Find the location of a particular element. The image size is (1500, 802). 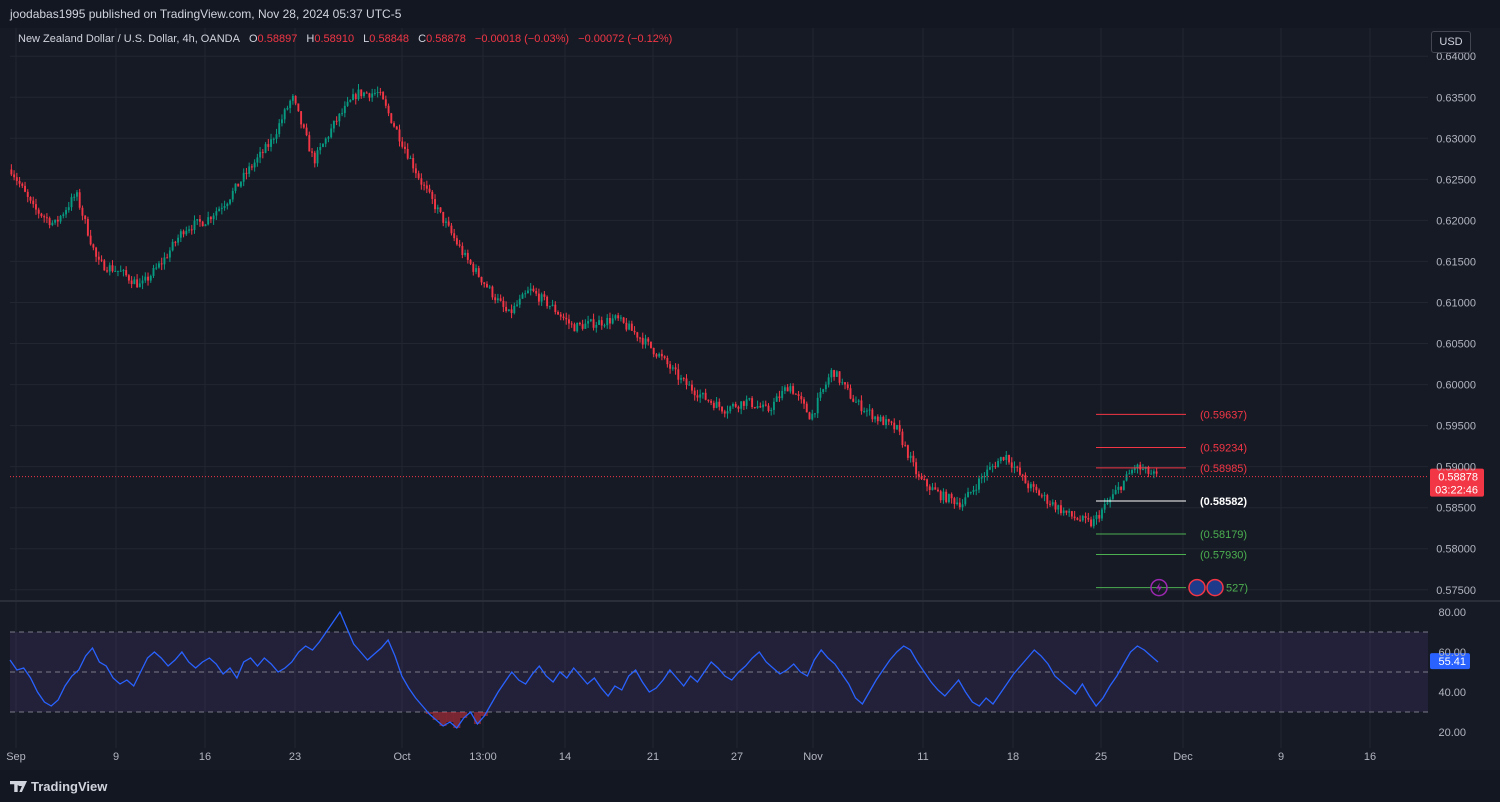

price-tick-label: 0.63000 is located at coordinates (1456, 139).